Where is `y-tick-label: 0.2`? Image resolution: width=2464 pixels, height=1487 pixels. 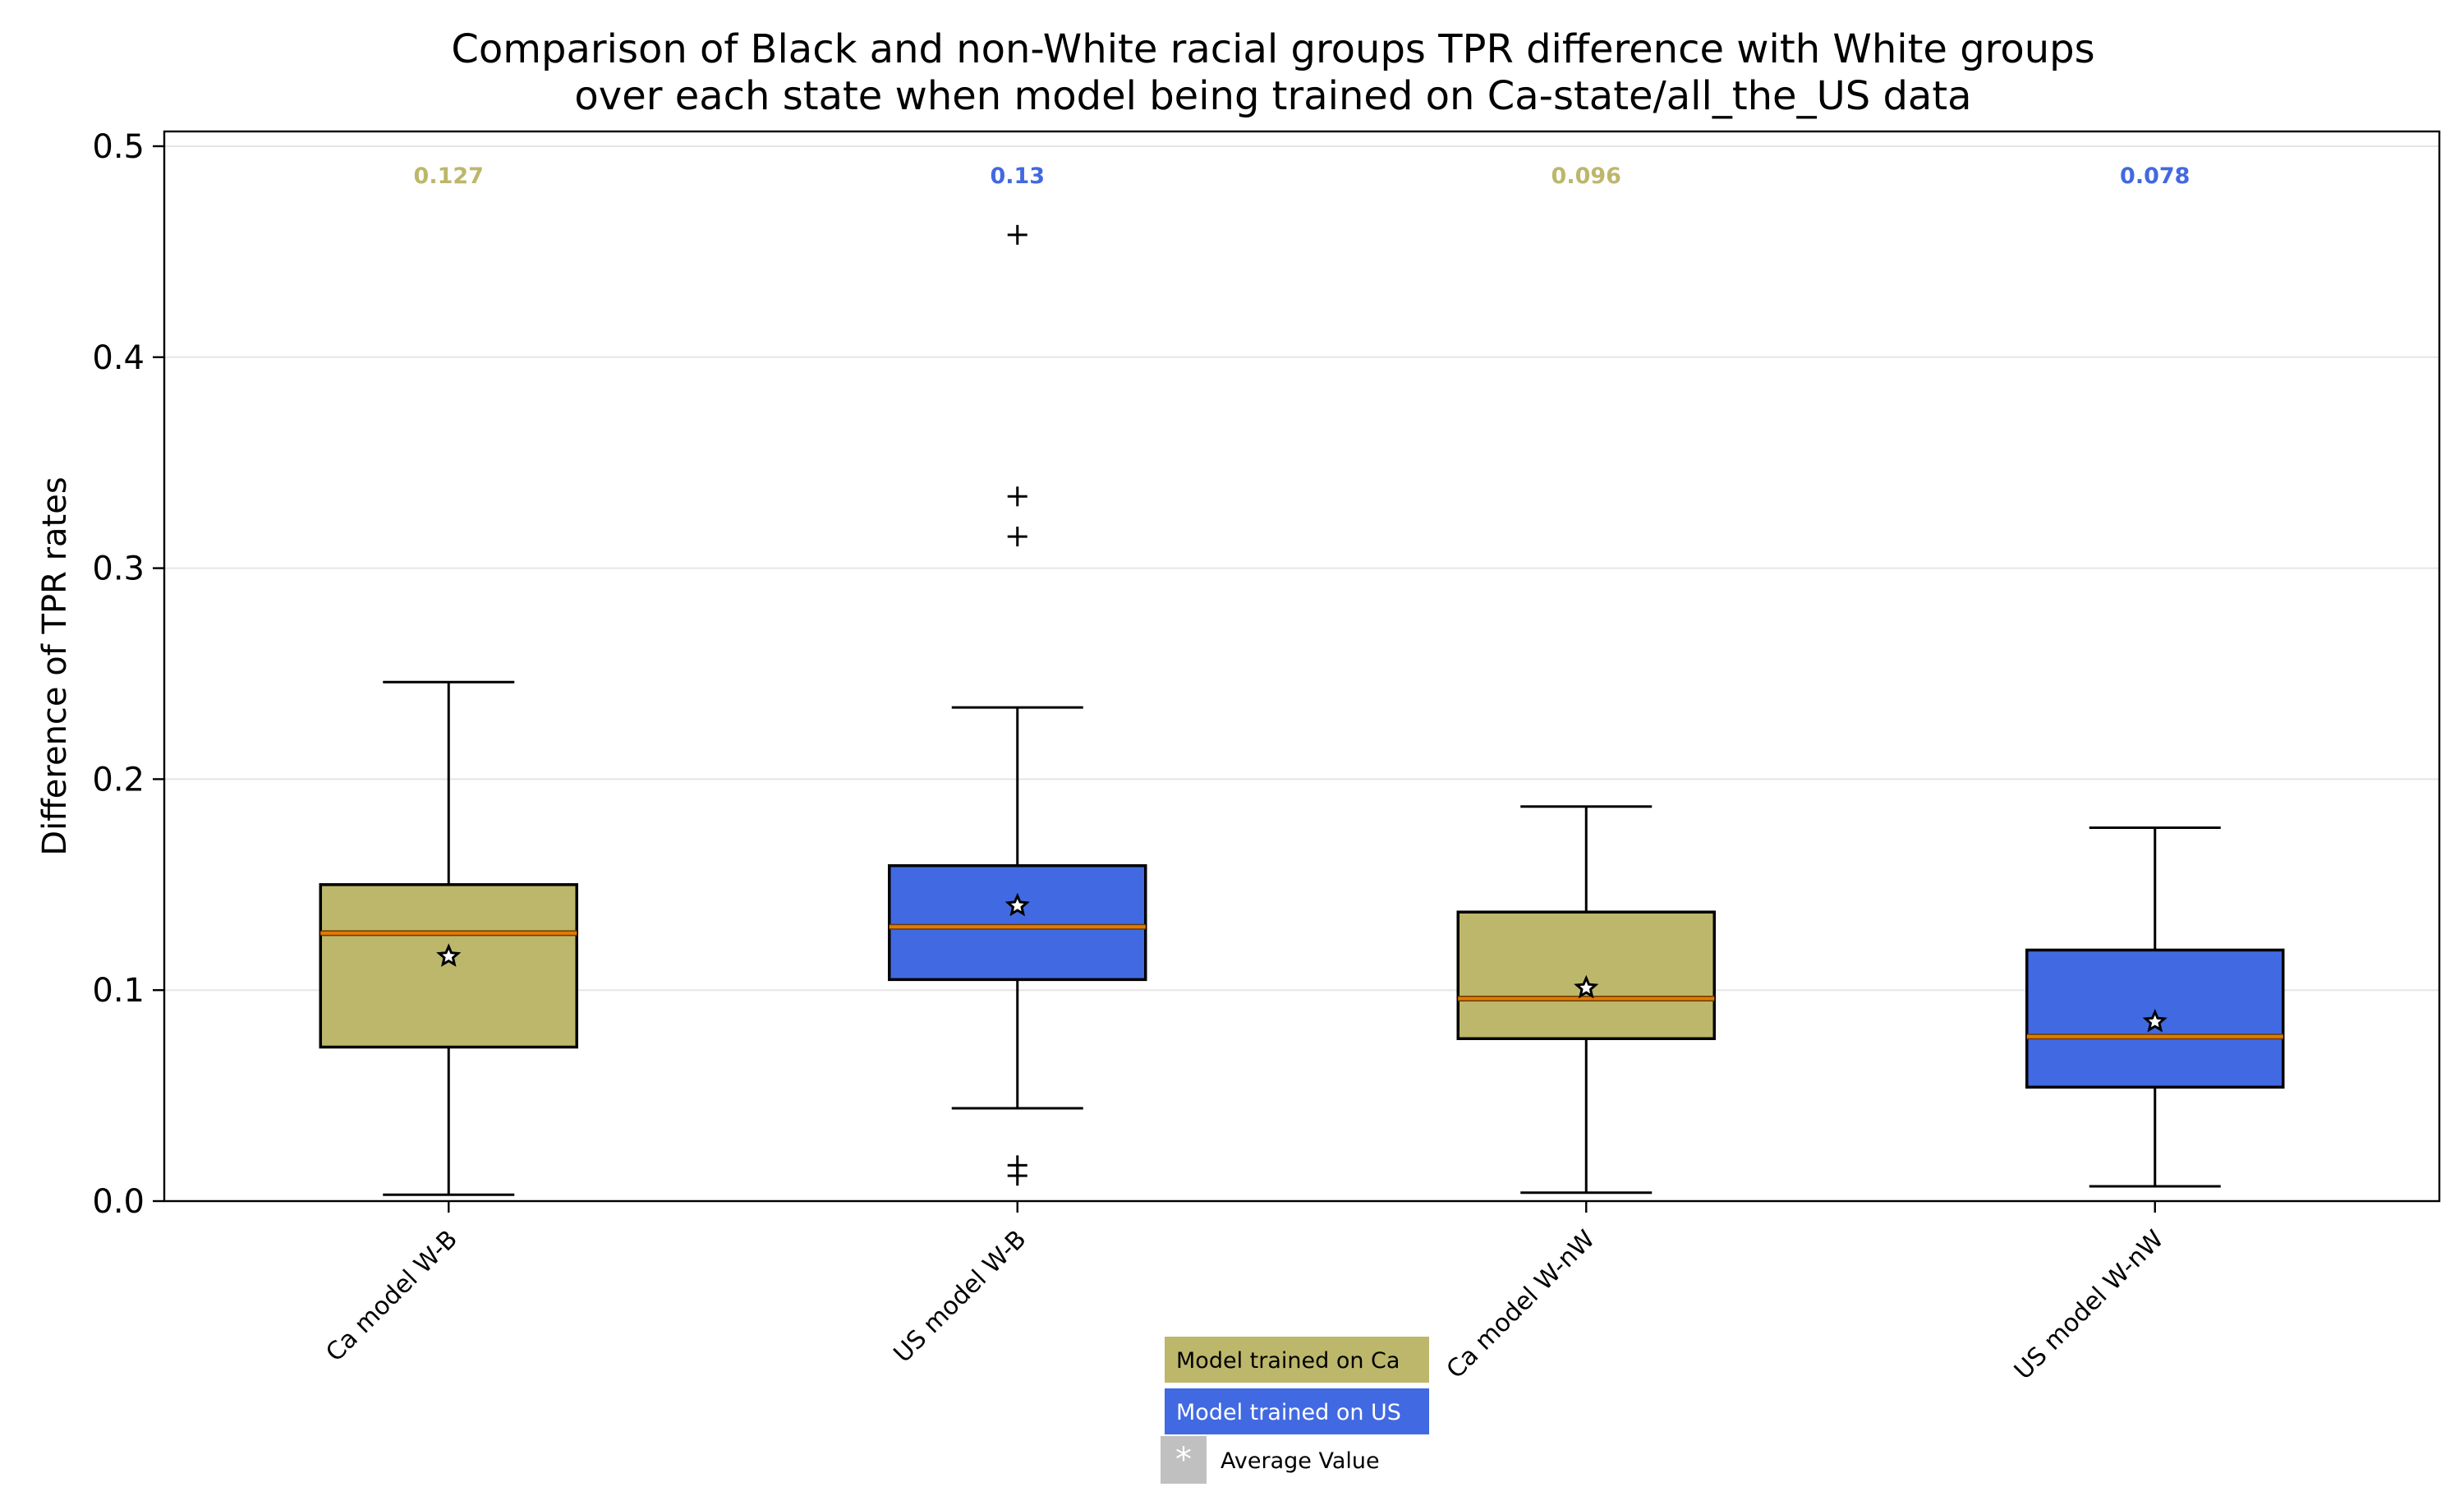
y-tick-label: 0.2 is located at coordinates (118, 780).